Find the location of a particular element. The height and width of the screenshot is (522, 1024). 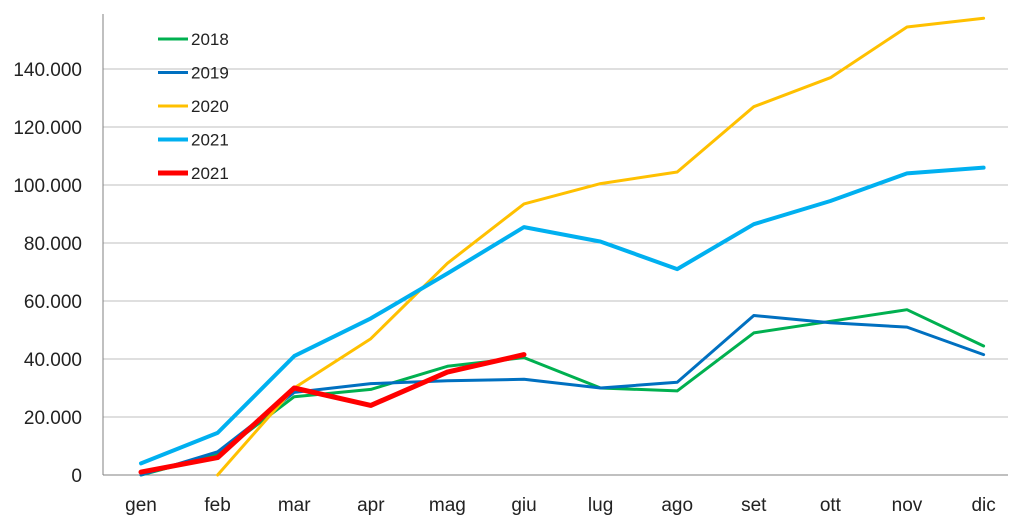

x-axis-tick-labels: gen feb mar apr mag giu lug ago set ott nov dic is located at coordinates (560, 505).